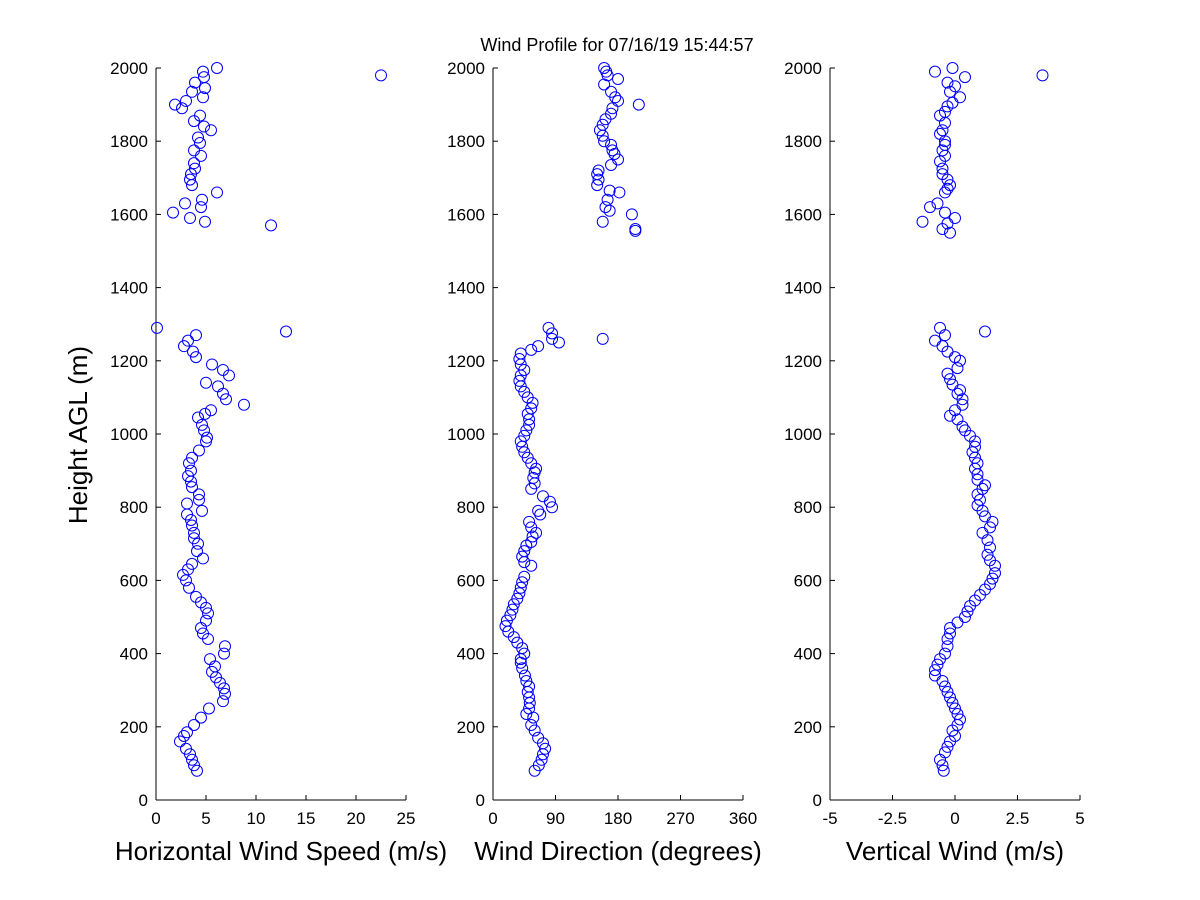 The height and width of the screenshot is (900, 1200). Describe the element at coordinates (466, 361) in the screenshot. I see `y-tick-label: 1200` at that location.